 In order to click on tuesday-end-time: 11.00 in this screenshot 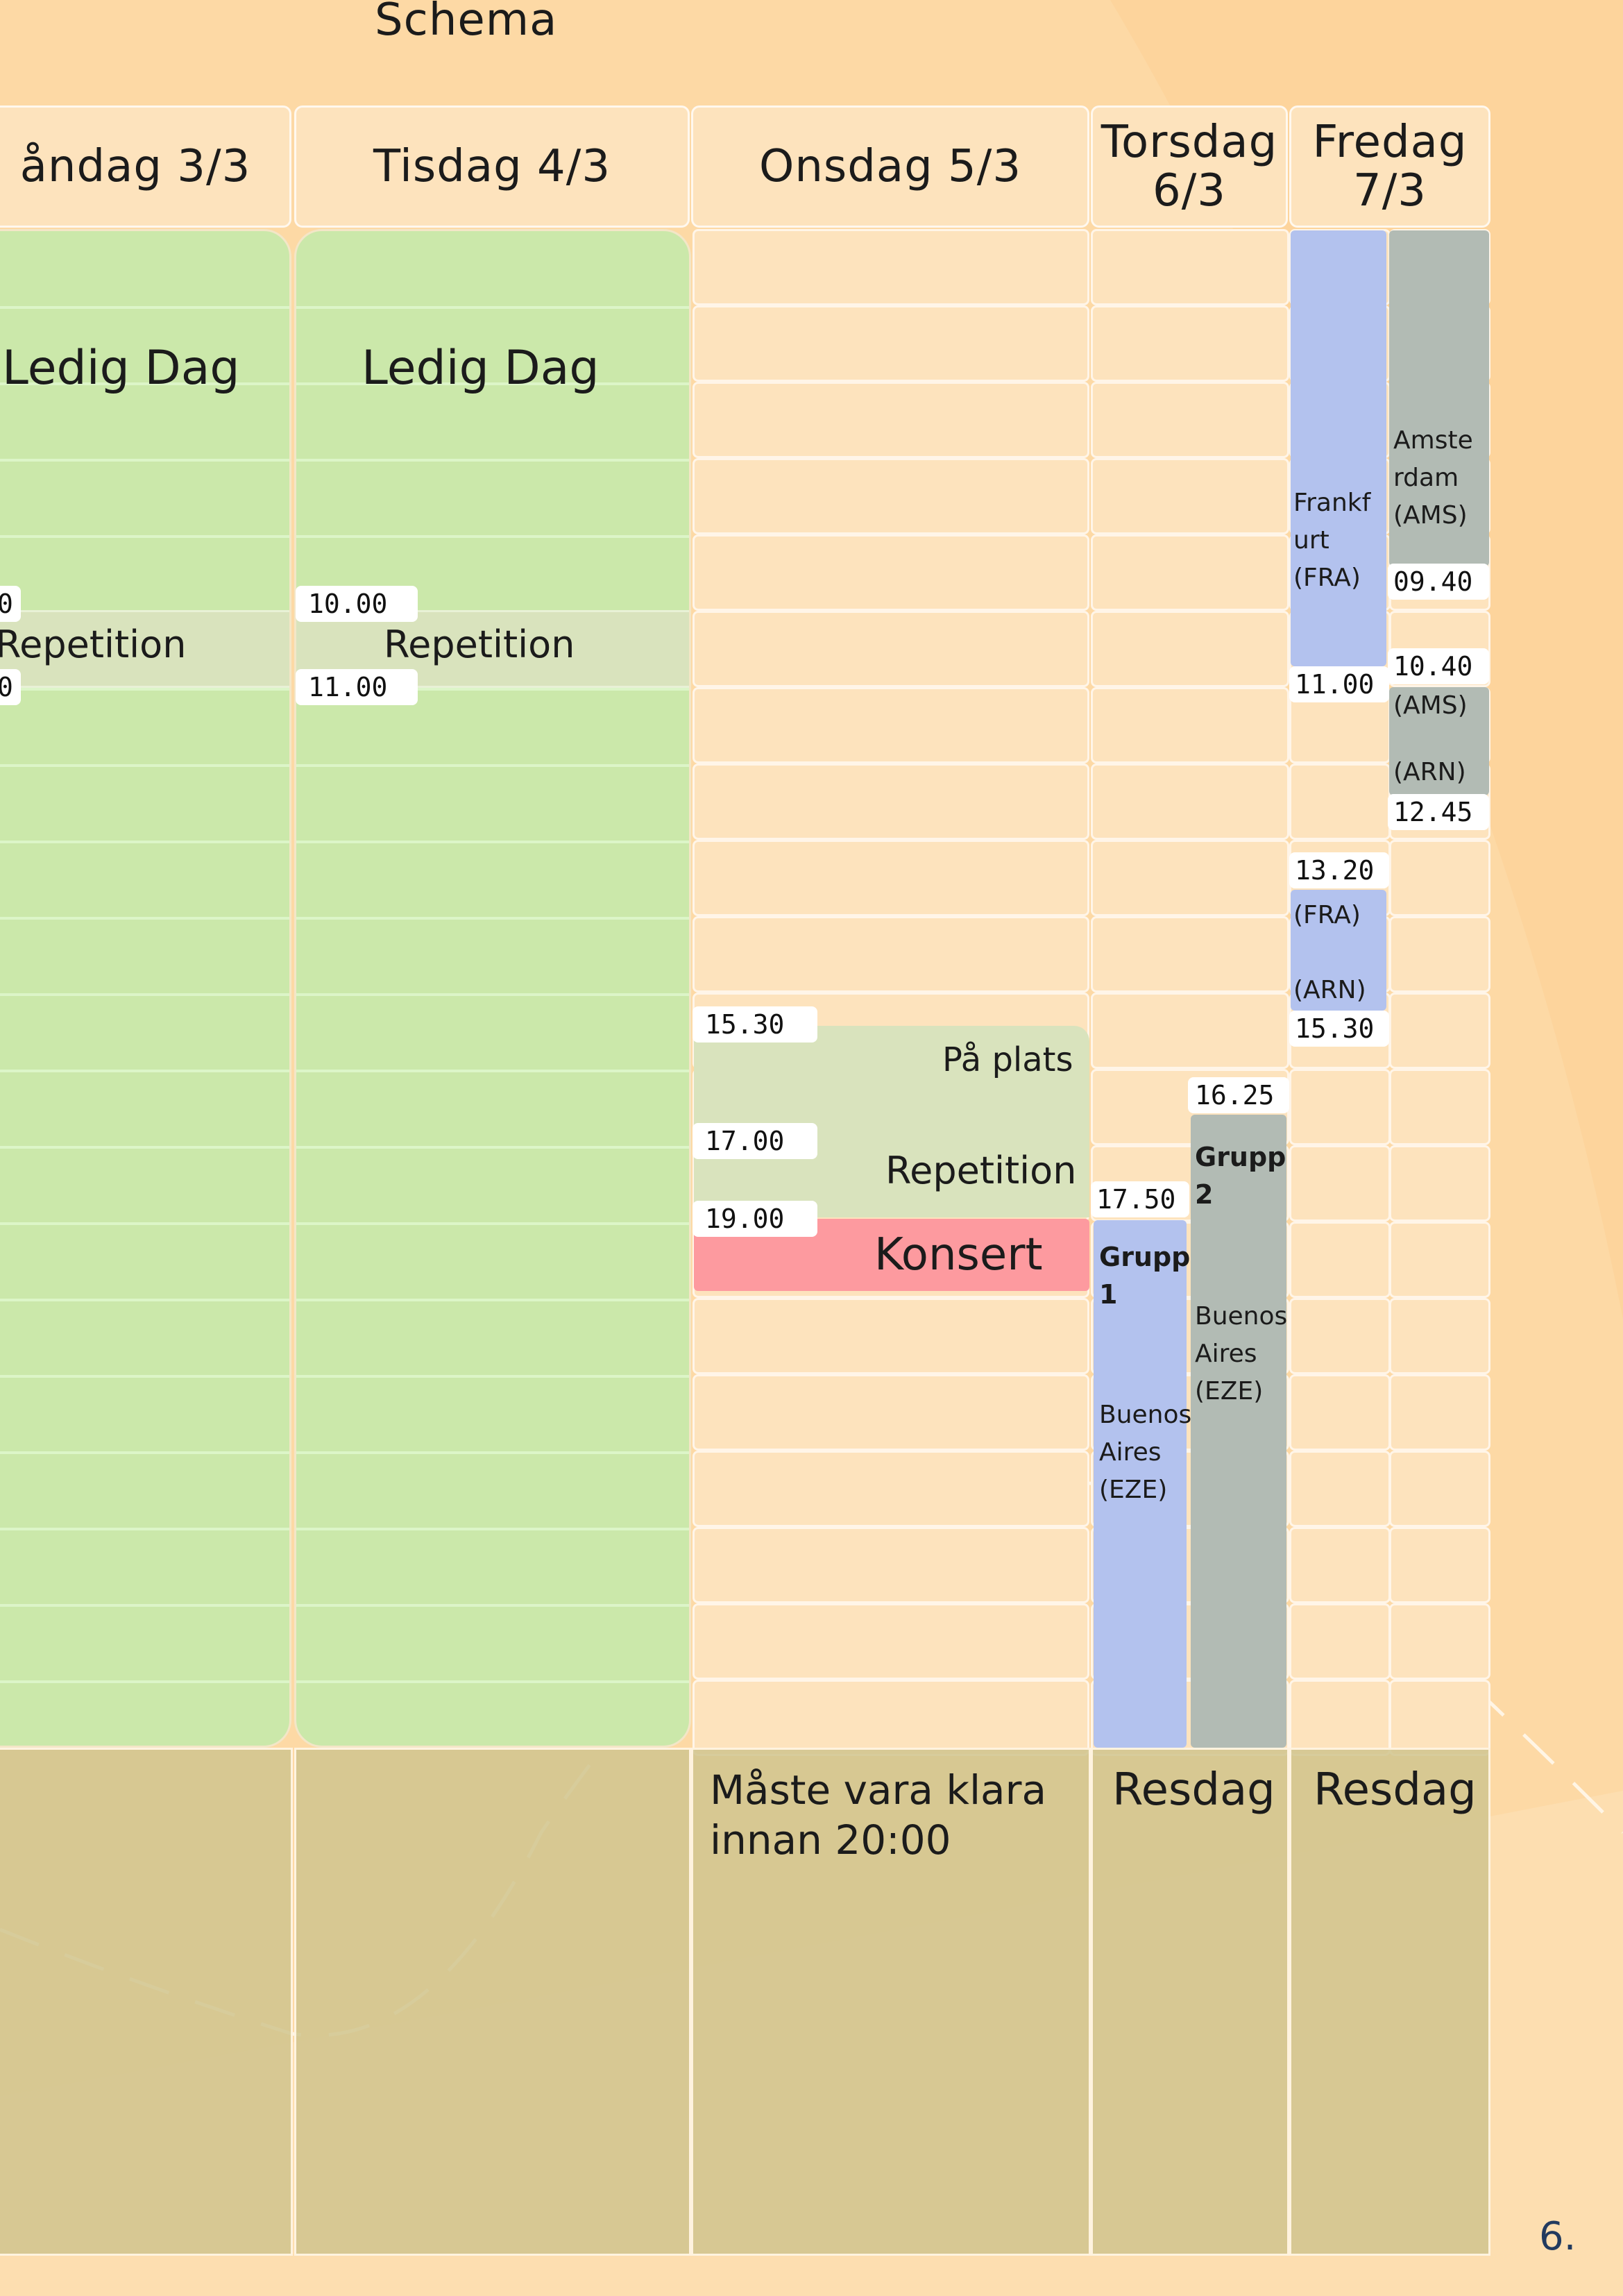, I will do `click(357, 687)`.